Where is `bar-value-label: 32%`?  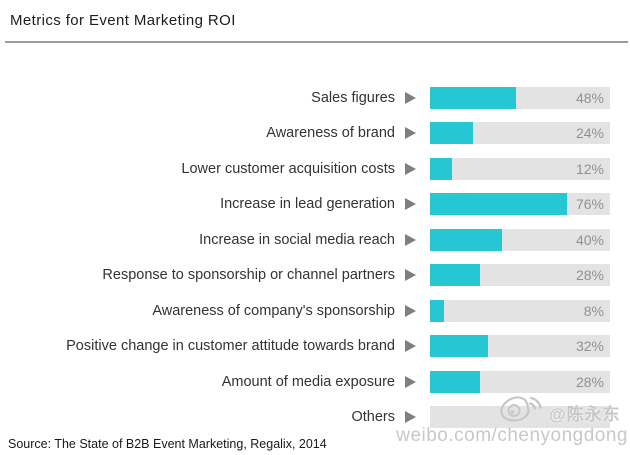 bar-value-label: 32% is located at coordinates (589, 346).